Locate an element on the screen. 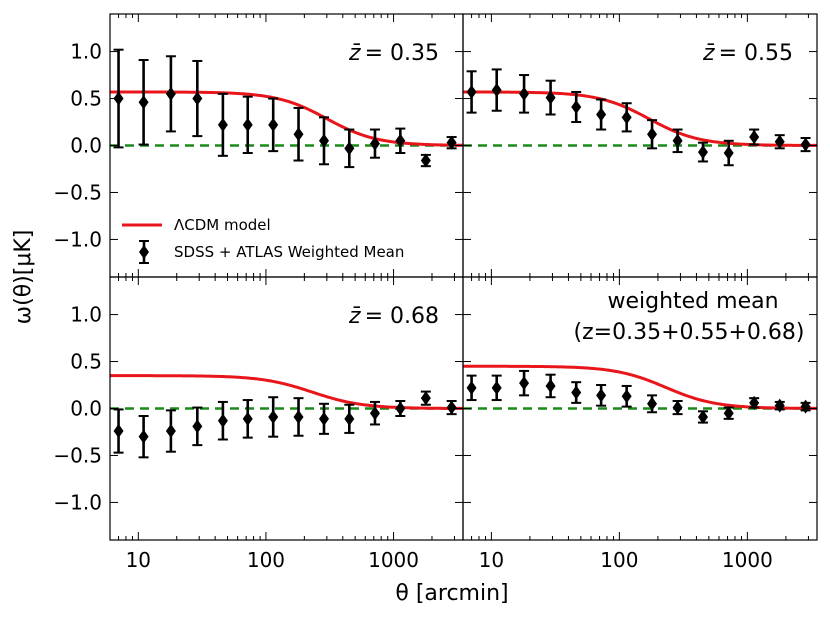  panel-title-variable: z̄ is located at coordinates (708, 53).